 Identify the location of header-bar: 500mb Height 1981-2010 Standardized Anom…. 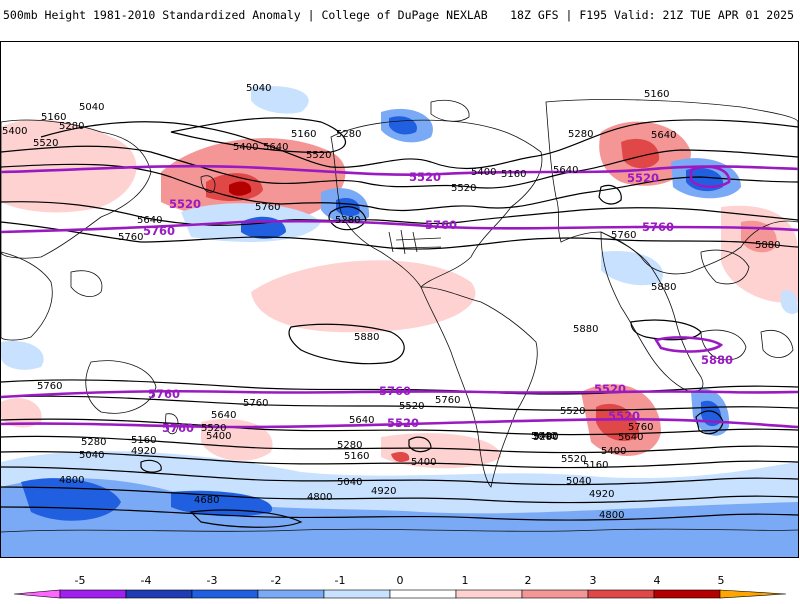
(400, 15).